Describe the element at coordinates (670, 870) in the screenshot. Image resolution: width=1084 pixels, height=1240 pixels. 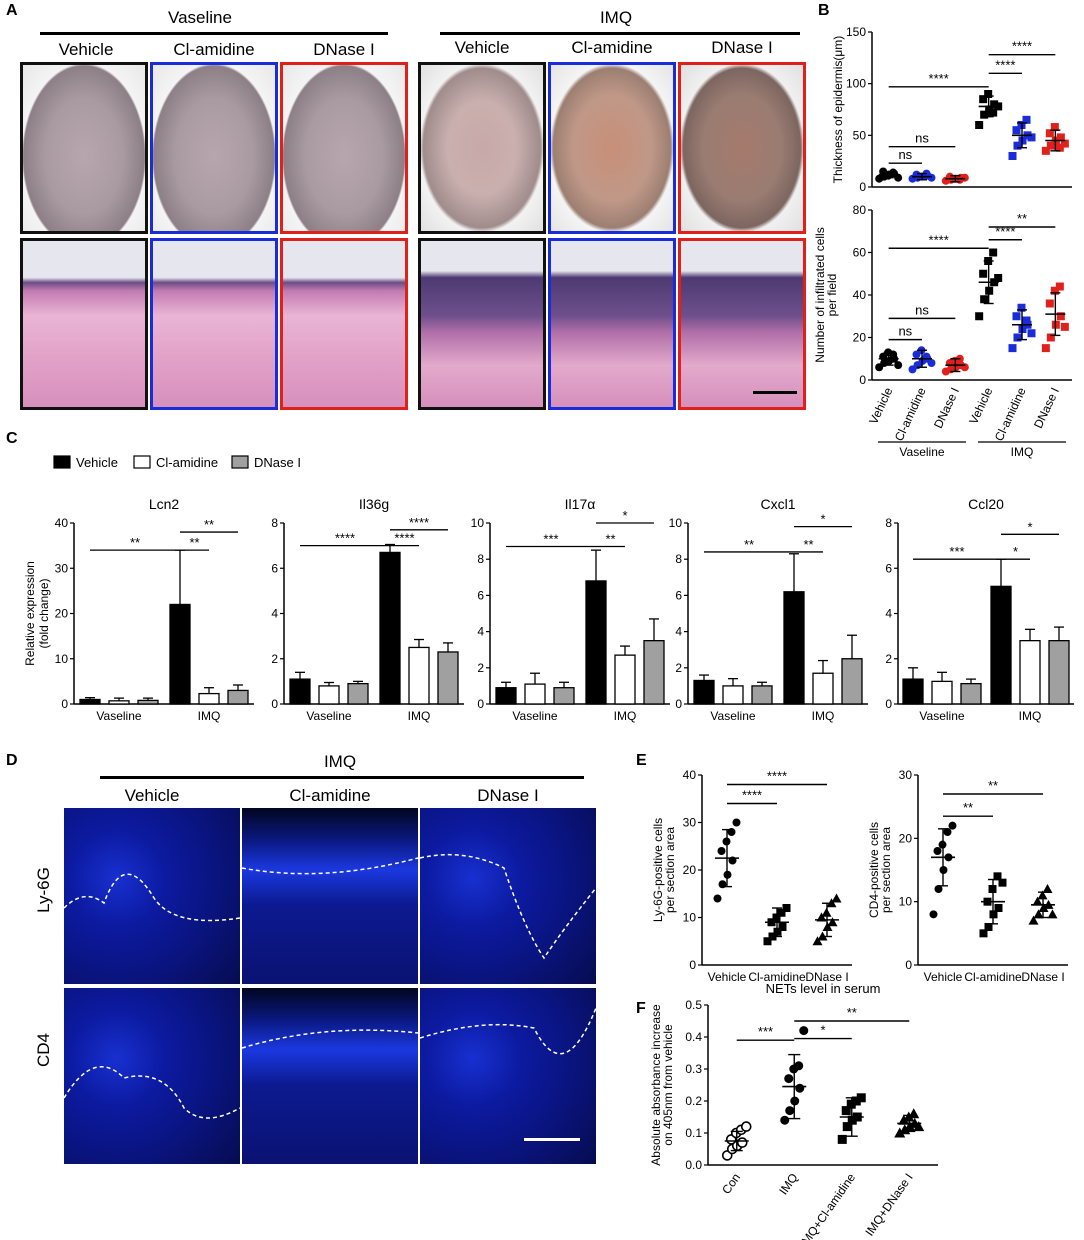
I see `y-axis-label: per section area` at that location.